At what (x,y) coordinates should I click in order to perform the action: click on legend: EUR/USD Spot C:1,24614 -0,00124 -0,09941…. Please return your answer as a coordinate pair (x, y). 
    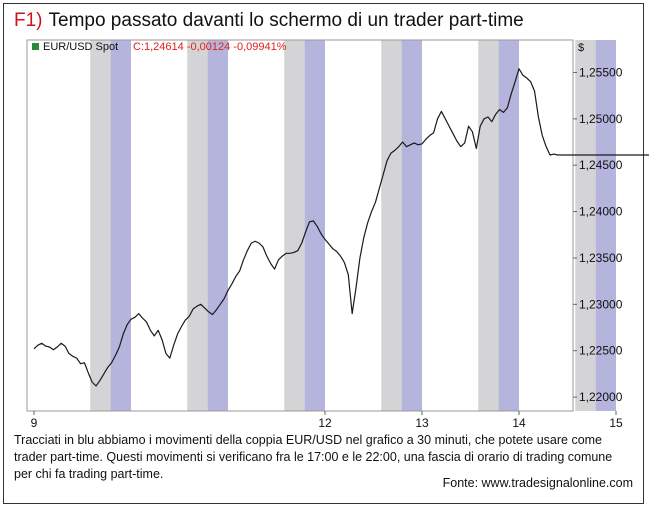
    Looking at the image, I should click on (159, 47).